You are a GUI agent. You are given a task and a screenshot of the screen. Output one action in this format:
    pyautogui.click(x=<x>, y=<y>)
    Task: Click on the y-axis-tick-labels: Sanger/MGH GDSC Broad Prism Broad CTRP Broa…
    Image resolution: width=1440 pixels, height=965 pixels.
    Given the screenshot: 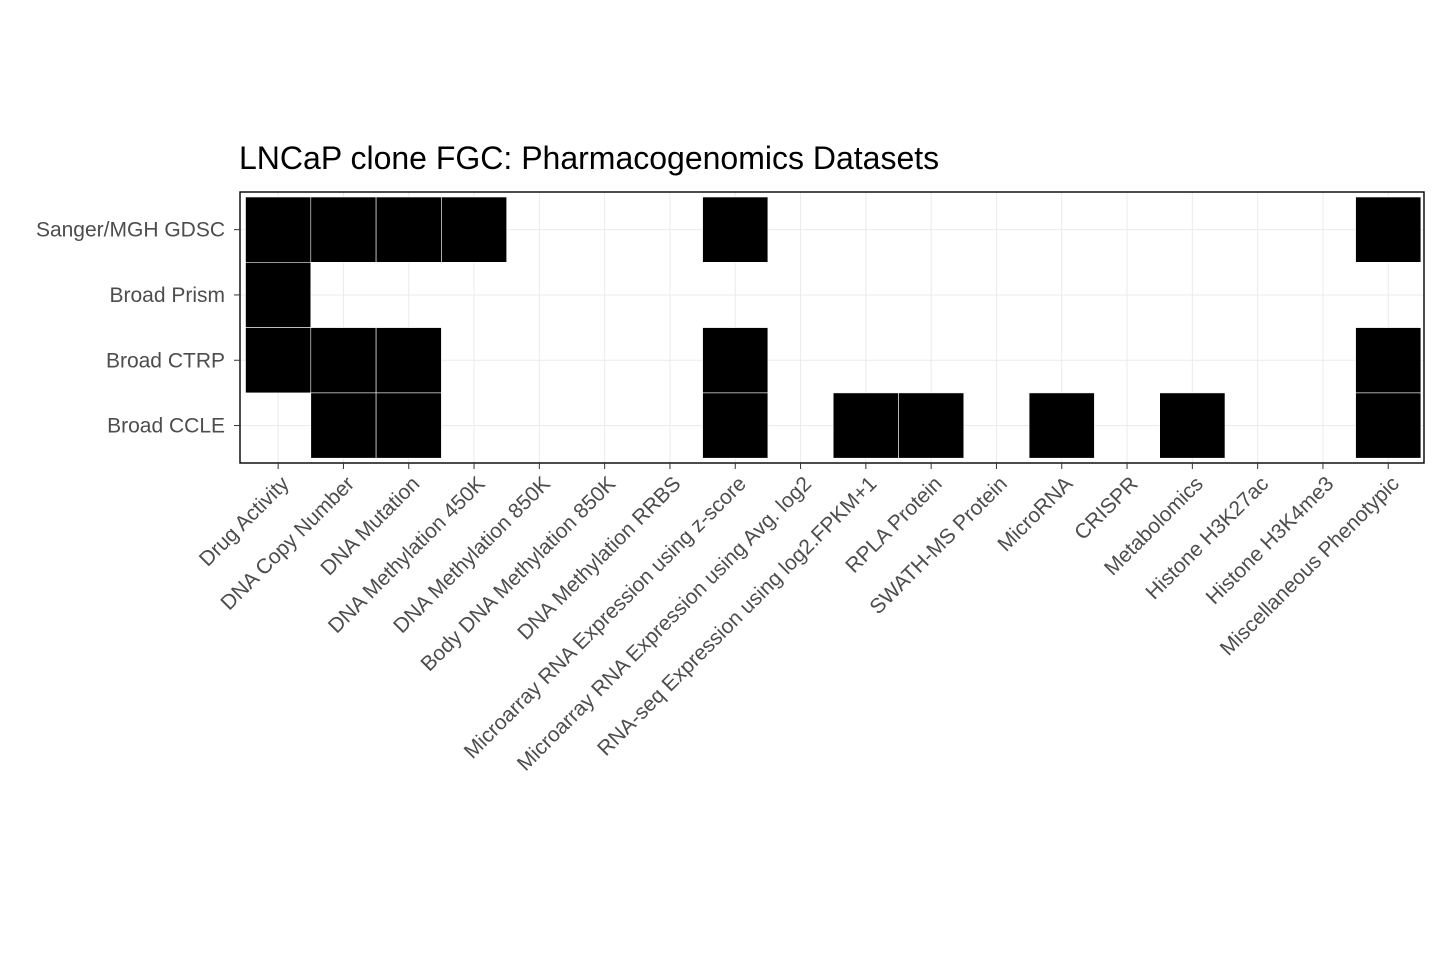 What is the action you would take?
    pyautogui.click(x=130, y=328)
    